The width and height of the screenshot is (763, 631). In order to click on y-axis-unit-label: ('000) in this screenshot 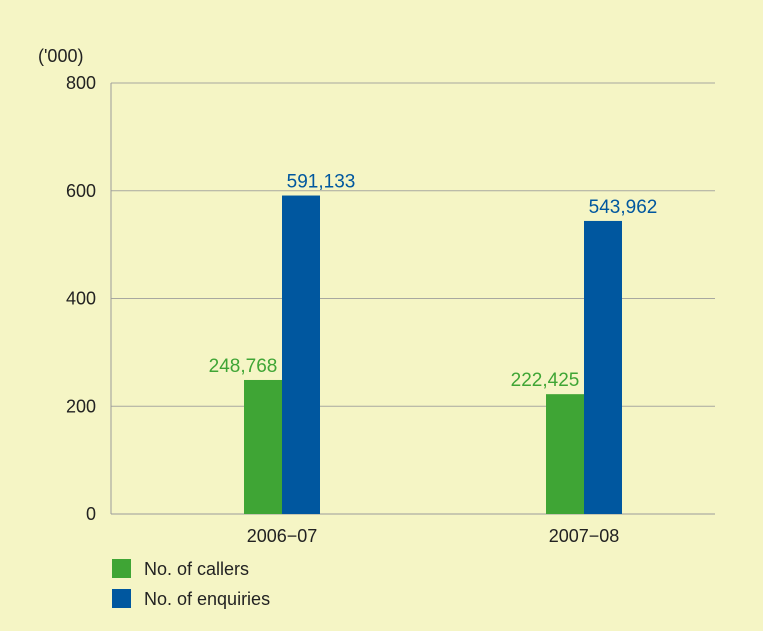, I will do `click(60, 56)`.